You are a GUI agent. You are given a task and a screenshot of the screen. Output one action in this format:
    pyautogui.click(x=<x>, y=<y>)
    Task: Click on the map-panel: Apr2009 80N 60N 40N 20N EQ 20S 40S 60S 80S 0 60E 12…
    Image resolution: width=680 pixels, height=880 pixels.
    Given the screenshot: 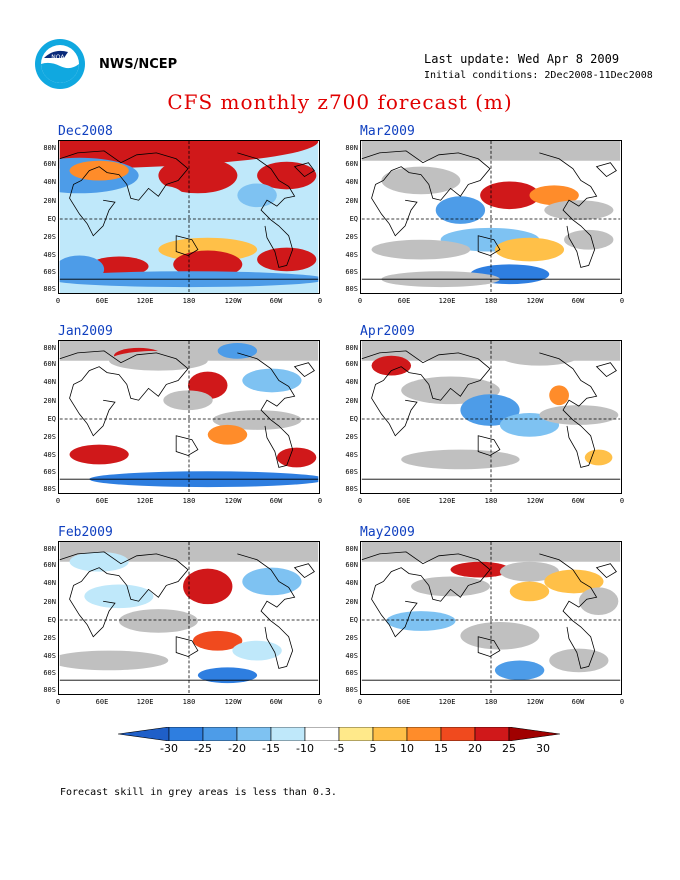 What is the action you would take?
    pyautogui.click(x=484, y=421)
    